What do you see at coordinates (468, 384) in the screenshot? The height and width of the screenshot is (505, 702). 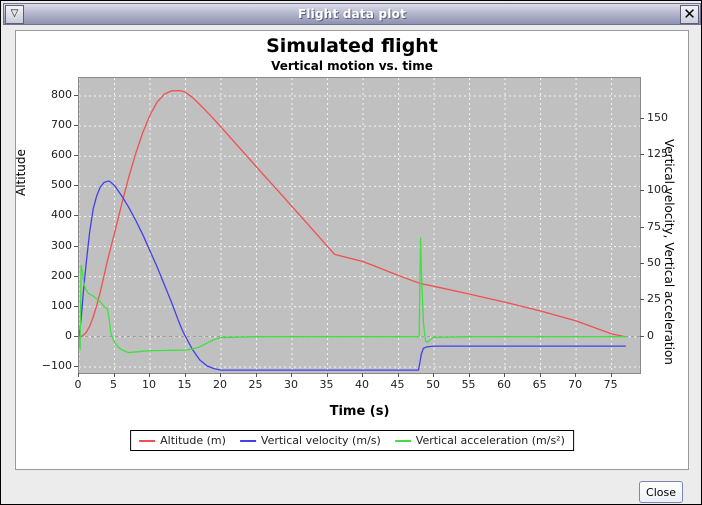 I see `x-tick-label: 55` at bounding box center [468, 384].